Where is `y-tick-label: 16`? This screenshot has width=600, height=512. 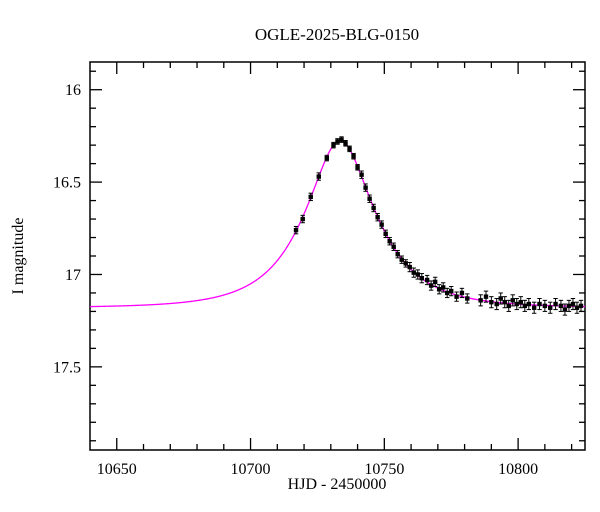 y-tick-label: 16 is located at coordinates (73, 90).